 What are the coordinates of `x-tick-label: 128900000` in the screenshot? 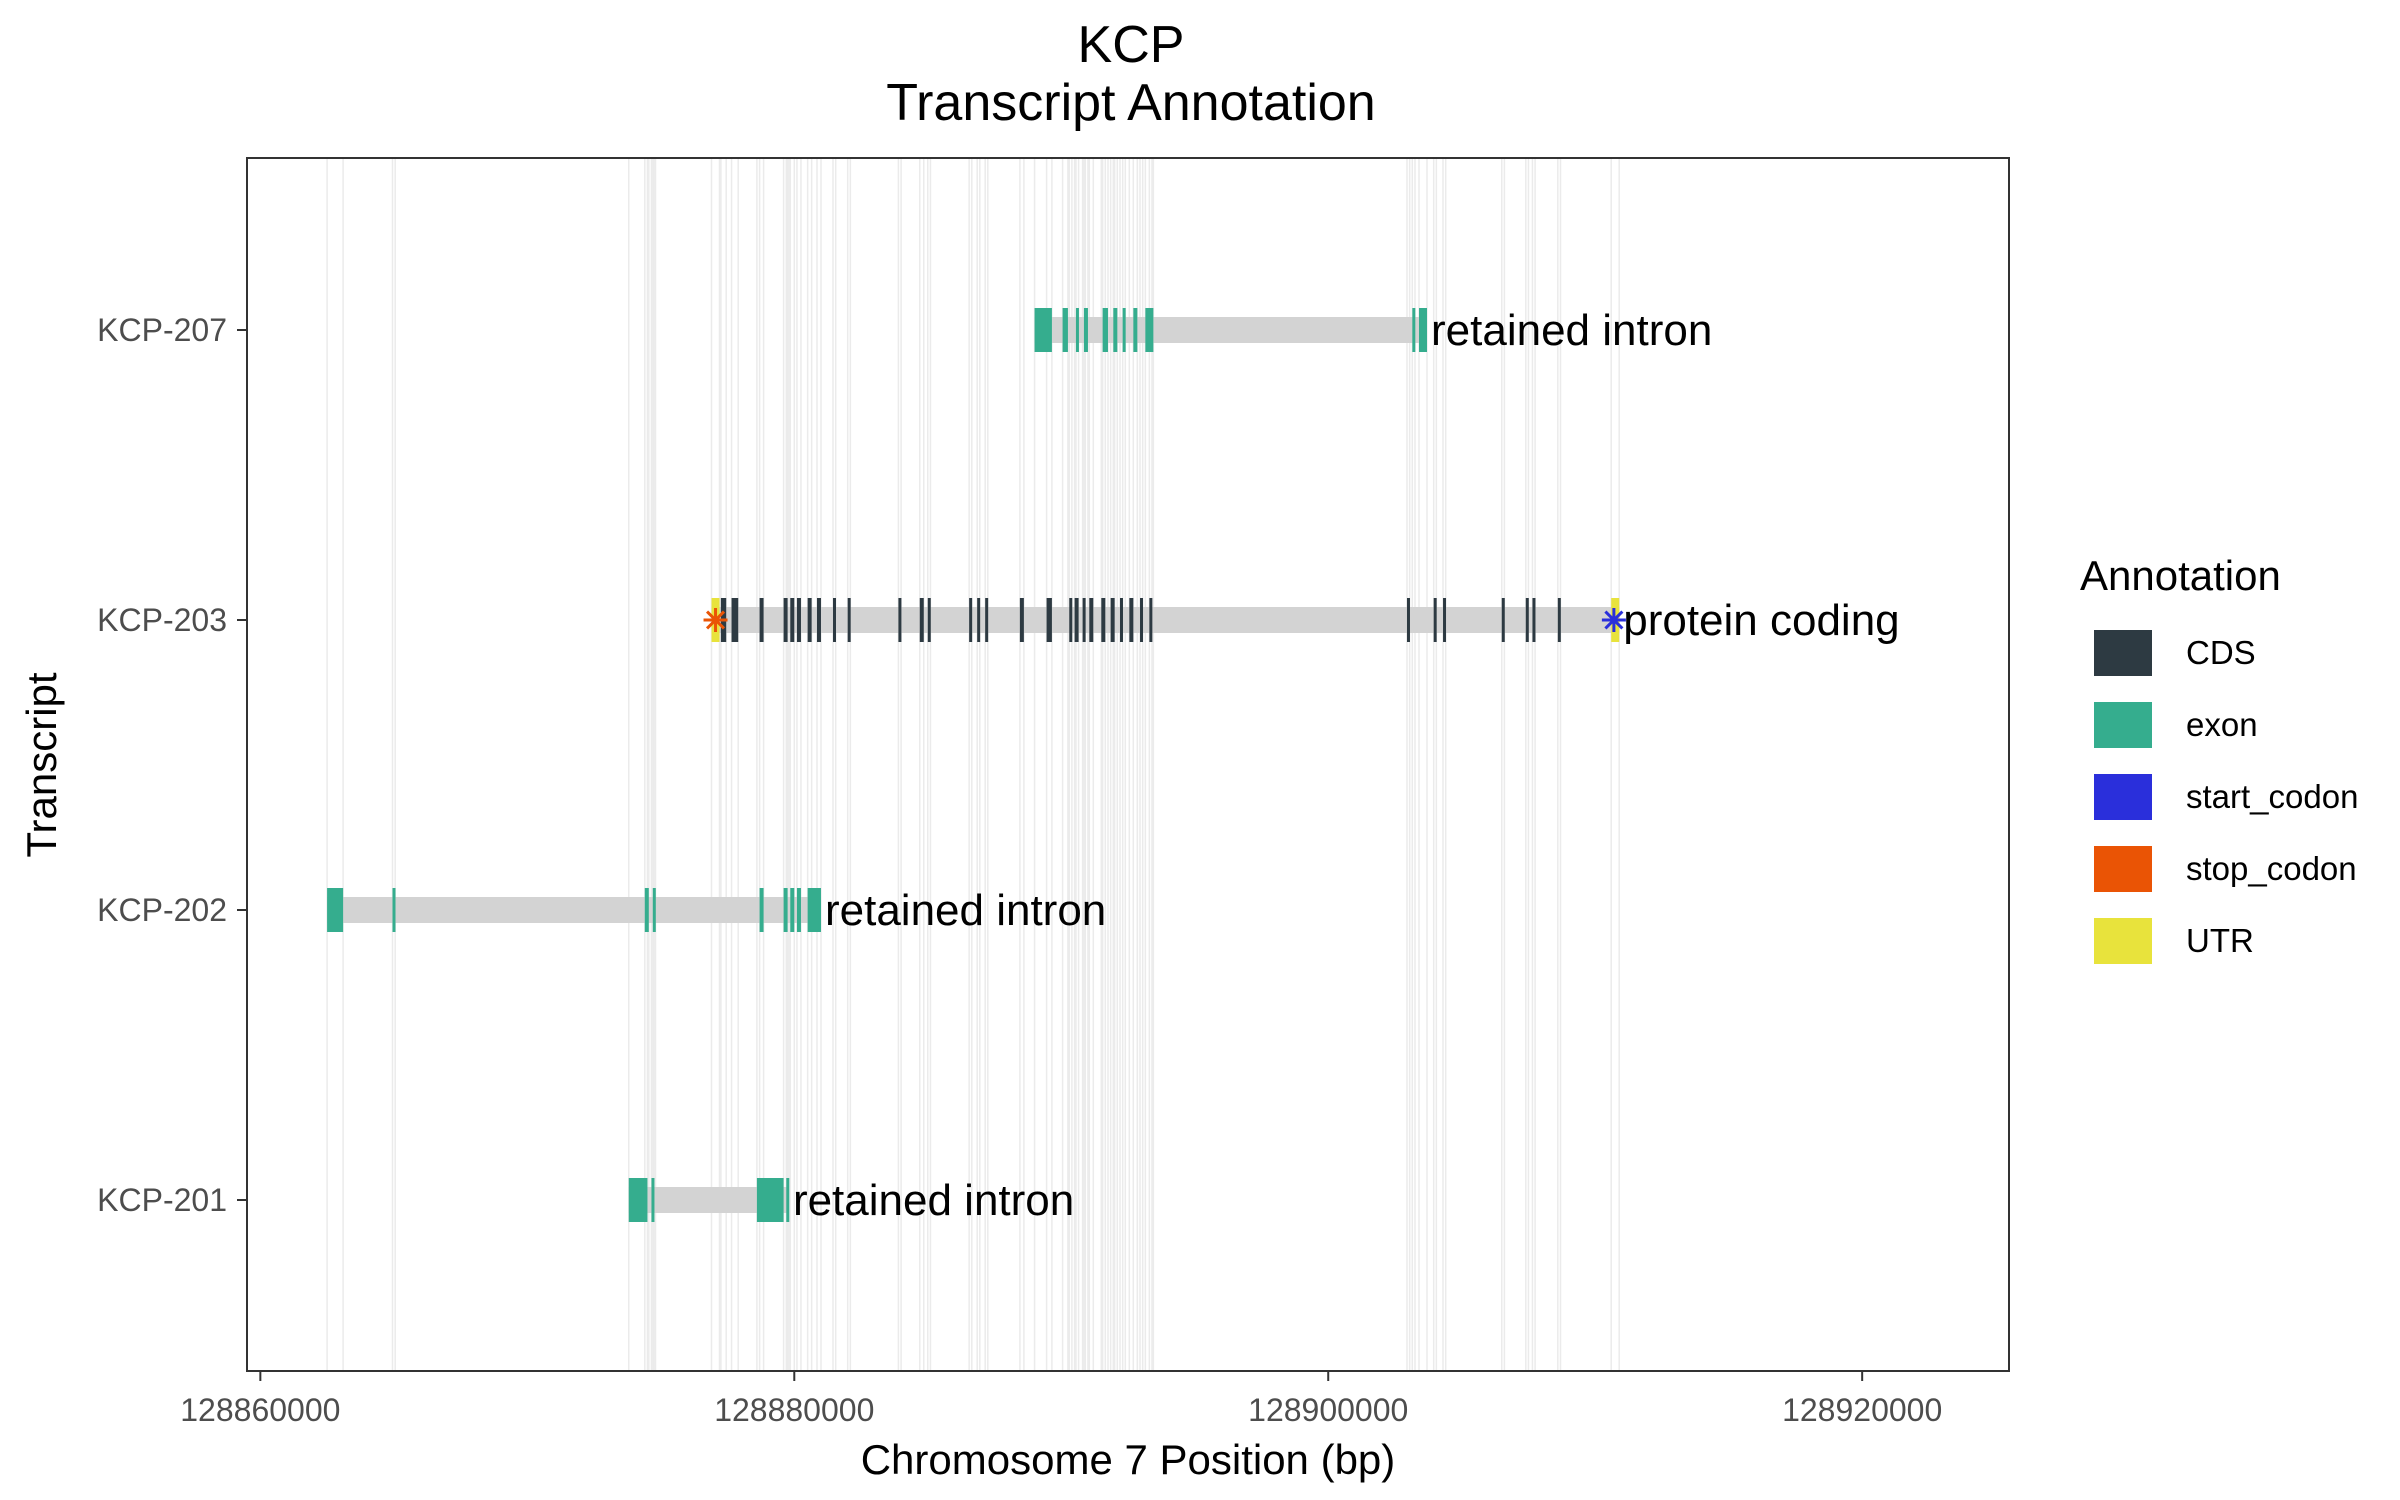 It's located at (1328, 1410).